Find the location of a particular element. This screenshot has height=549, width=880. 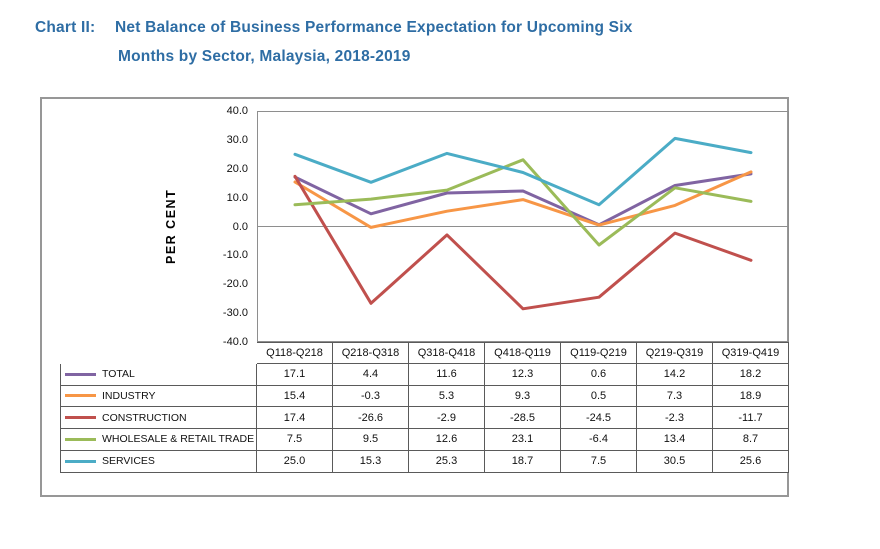

value-cell: 11.6 is located at coordinates (447, 374).